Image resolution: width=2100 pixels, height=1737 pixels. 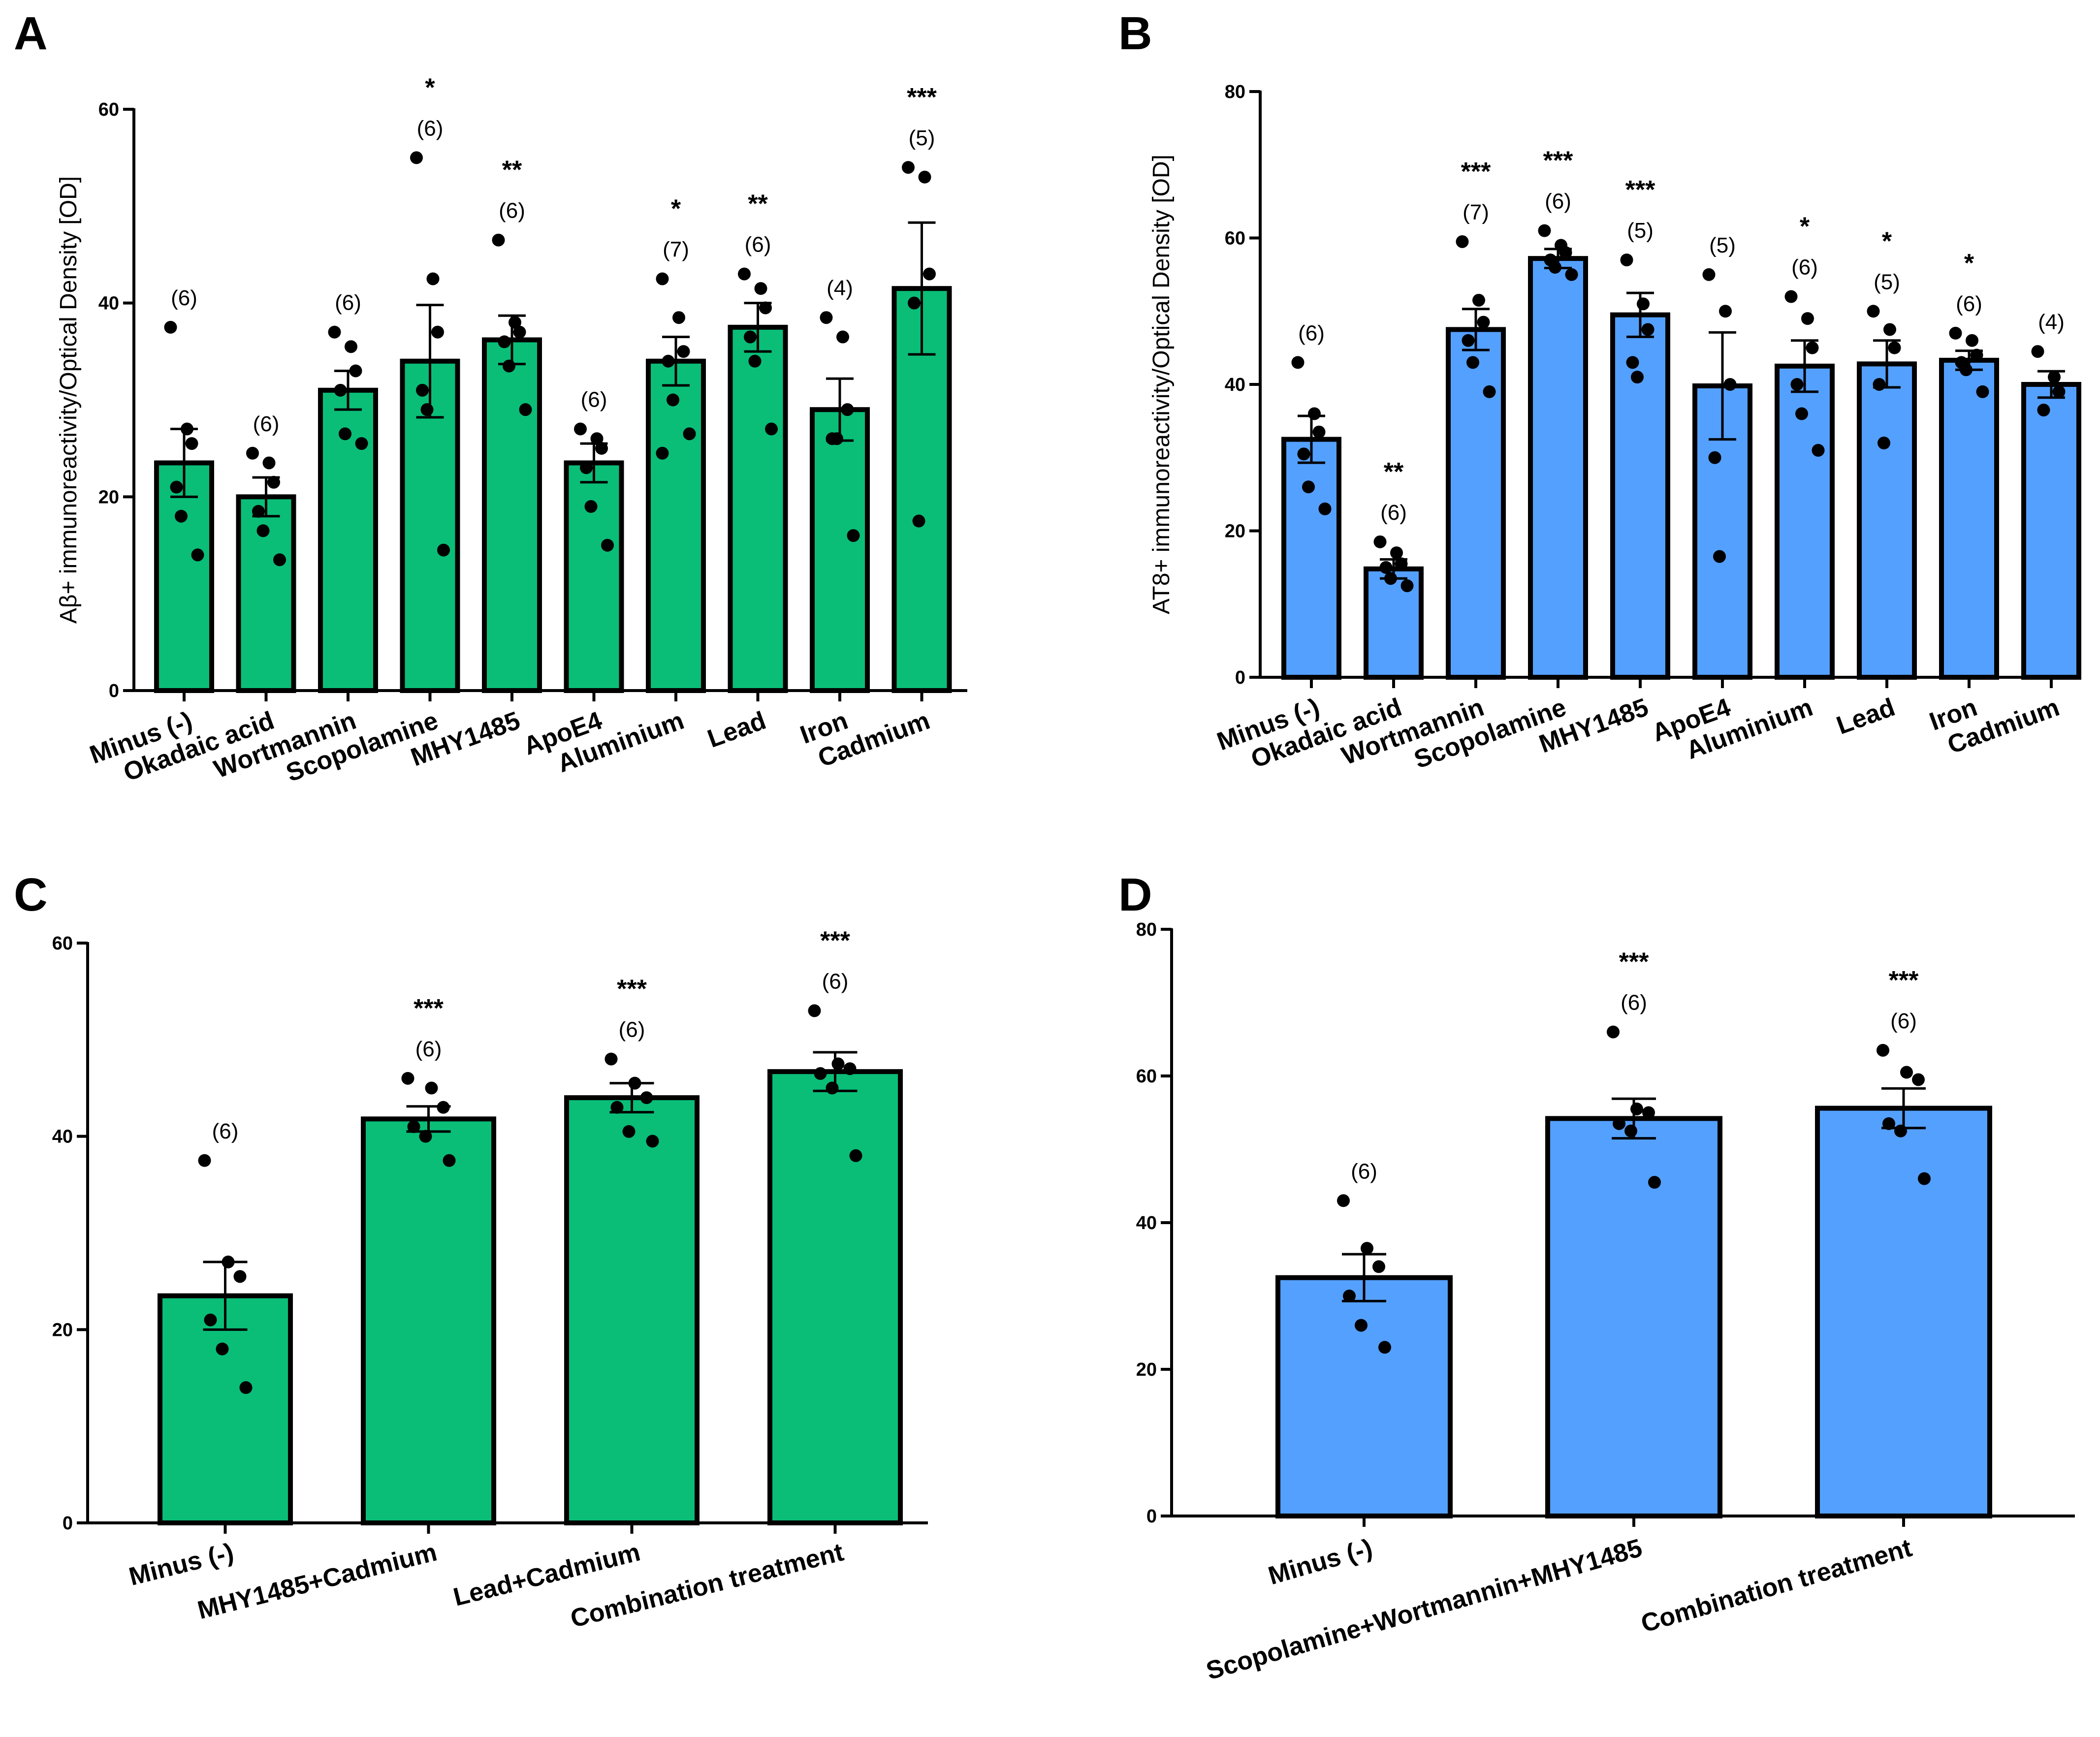 What do you see at coordinates (1151, 1516) in the screenshot?
I see `y-tick-label: 0` at bounding box center [1151, 1516].